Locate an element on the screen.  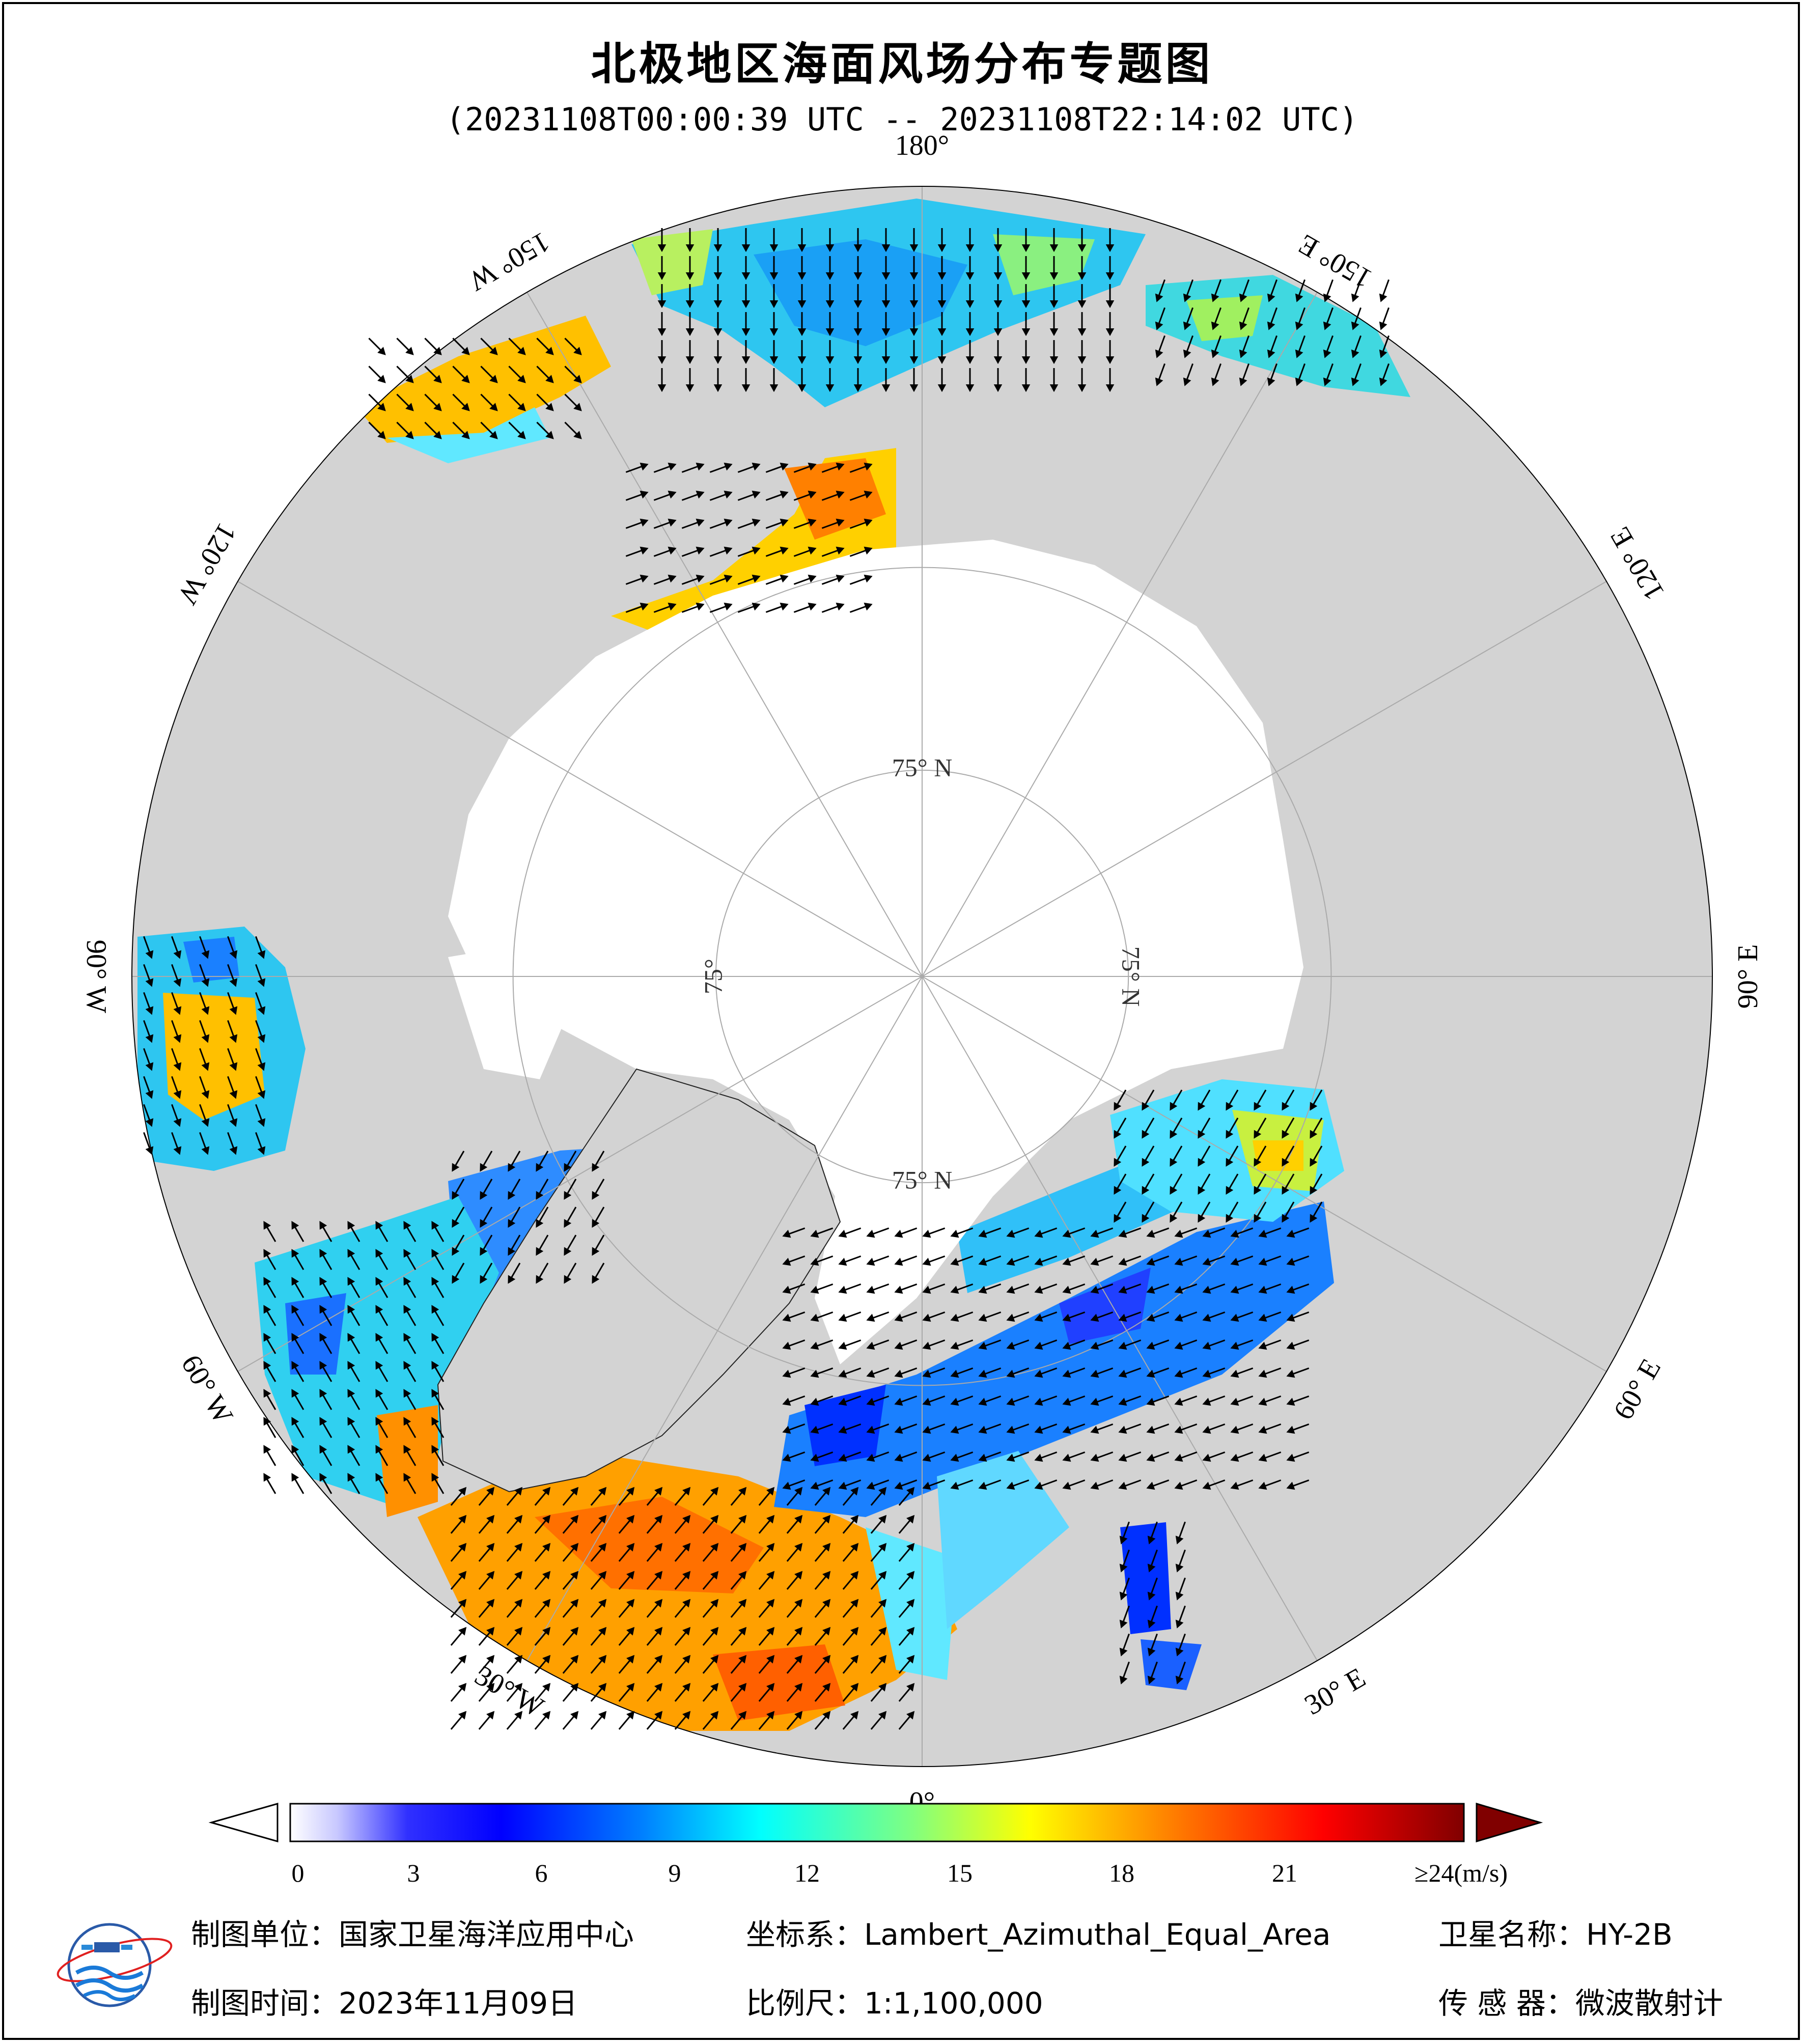
longitude-label: 30° W is located at coordinates (509, 1692).